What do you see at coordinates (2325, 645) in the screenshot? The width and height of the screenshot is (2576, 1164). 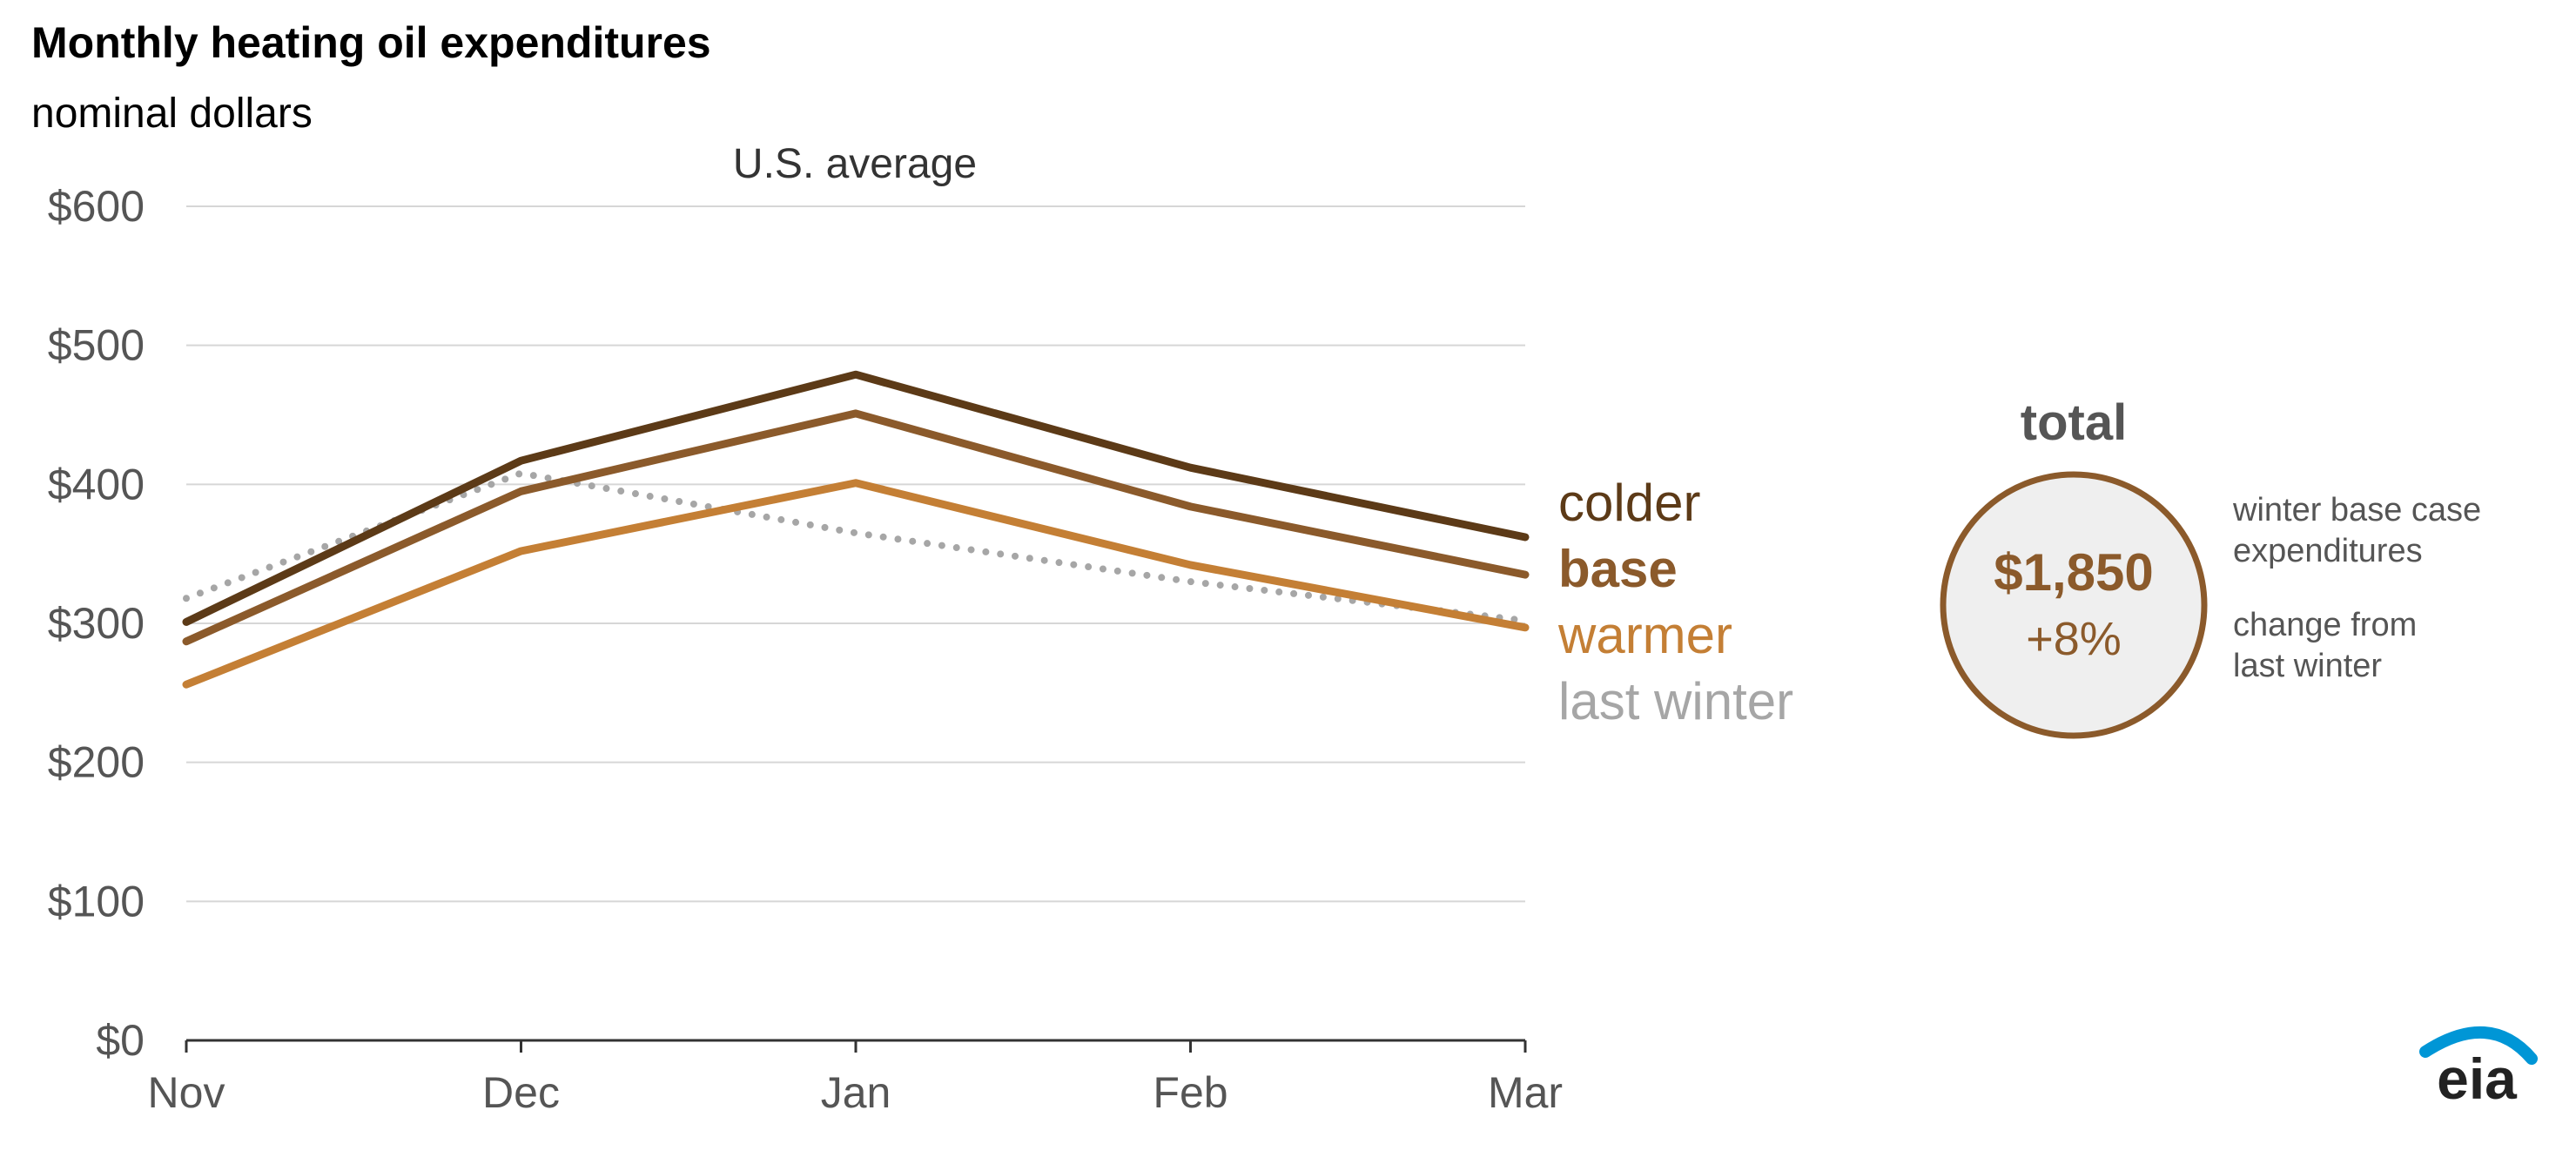 I see `summary-change-note: change from last winter` at bounding box center [2325, 645].